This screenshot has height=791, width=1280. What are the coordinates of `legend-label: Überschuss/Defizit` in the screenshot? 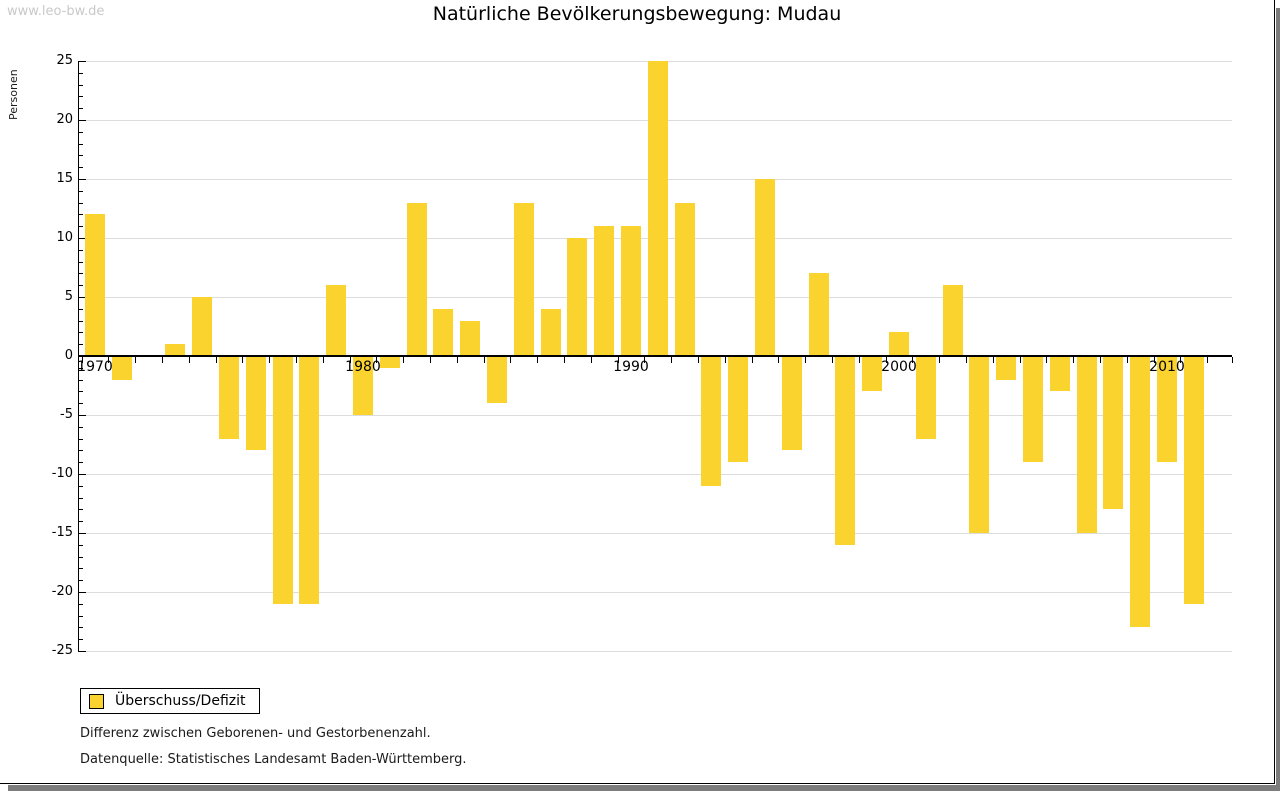 It's located at (180, 701).